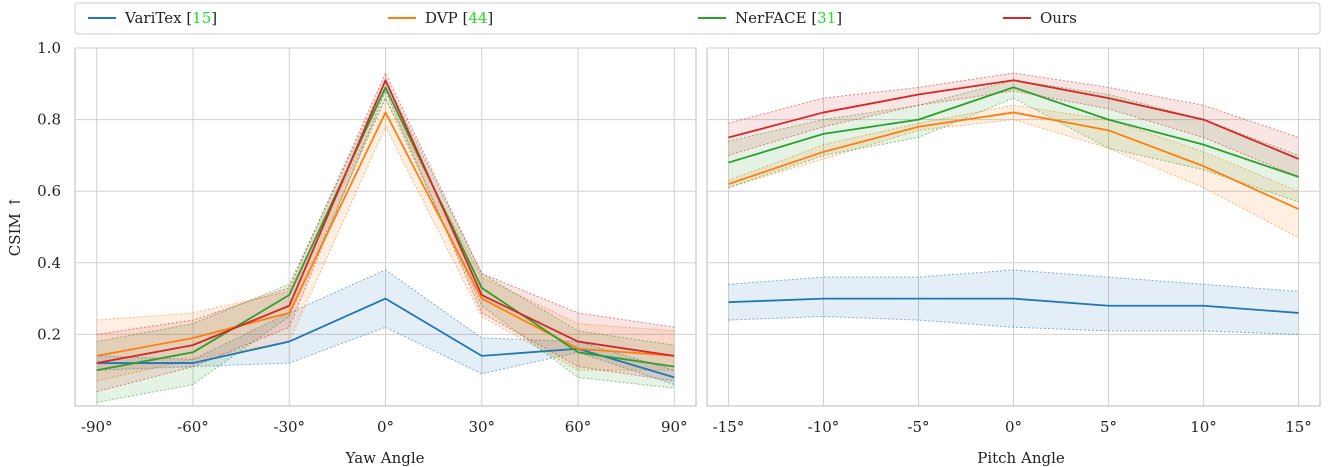  I want to click on pitch-band-lower-nerface, so click(1013, 150).